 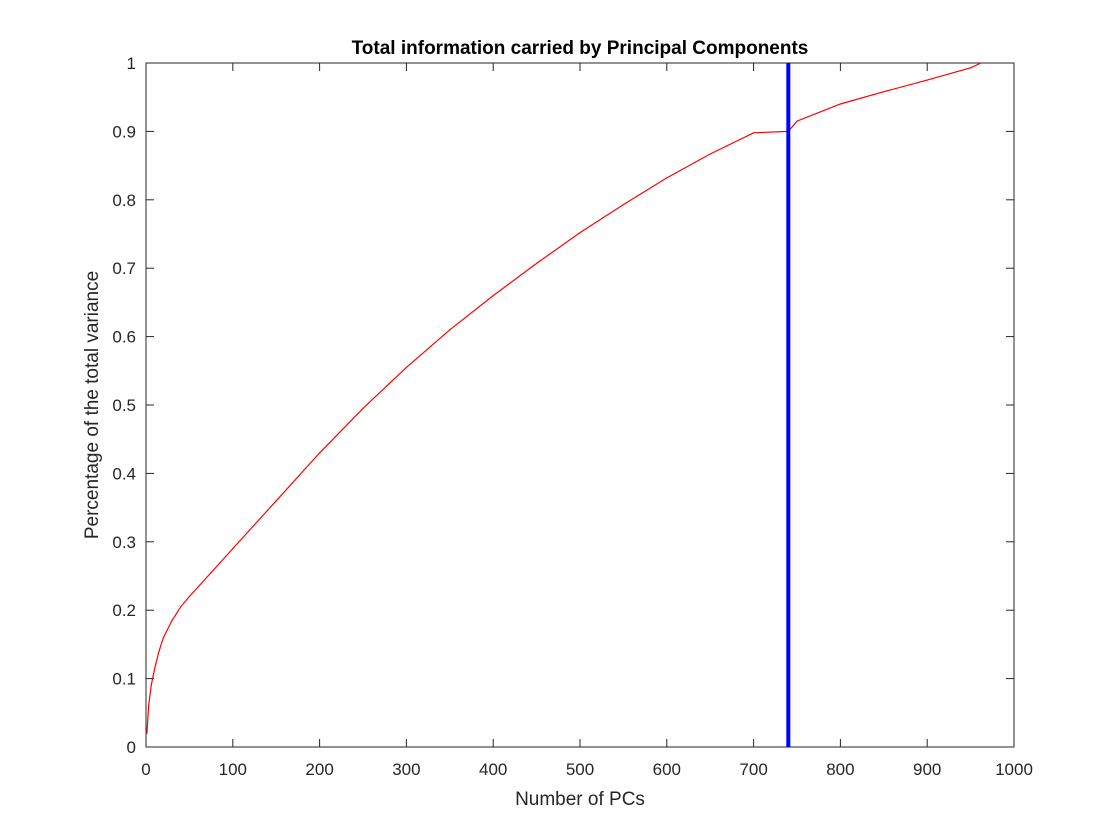 I want to click on x-tick-label: 900, so click(x=927, y=769).